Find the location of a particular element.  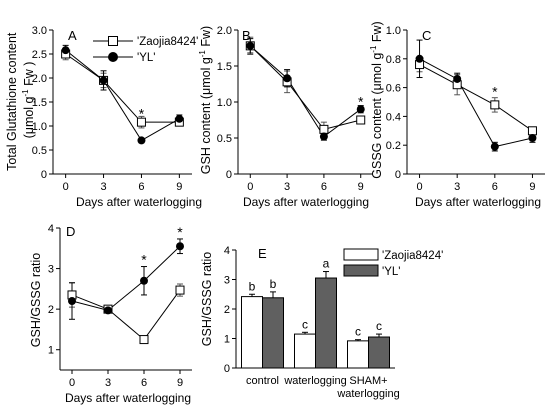

panel-c-x-tick-label: 0 is located at coordinates (419, 187).